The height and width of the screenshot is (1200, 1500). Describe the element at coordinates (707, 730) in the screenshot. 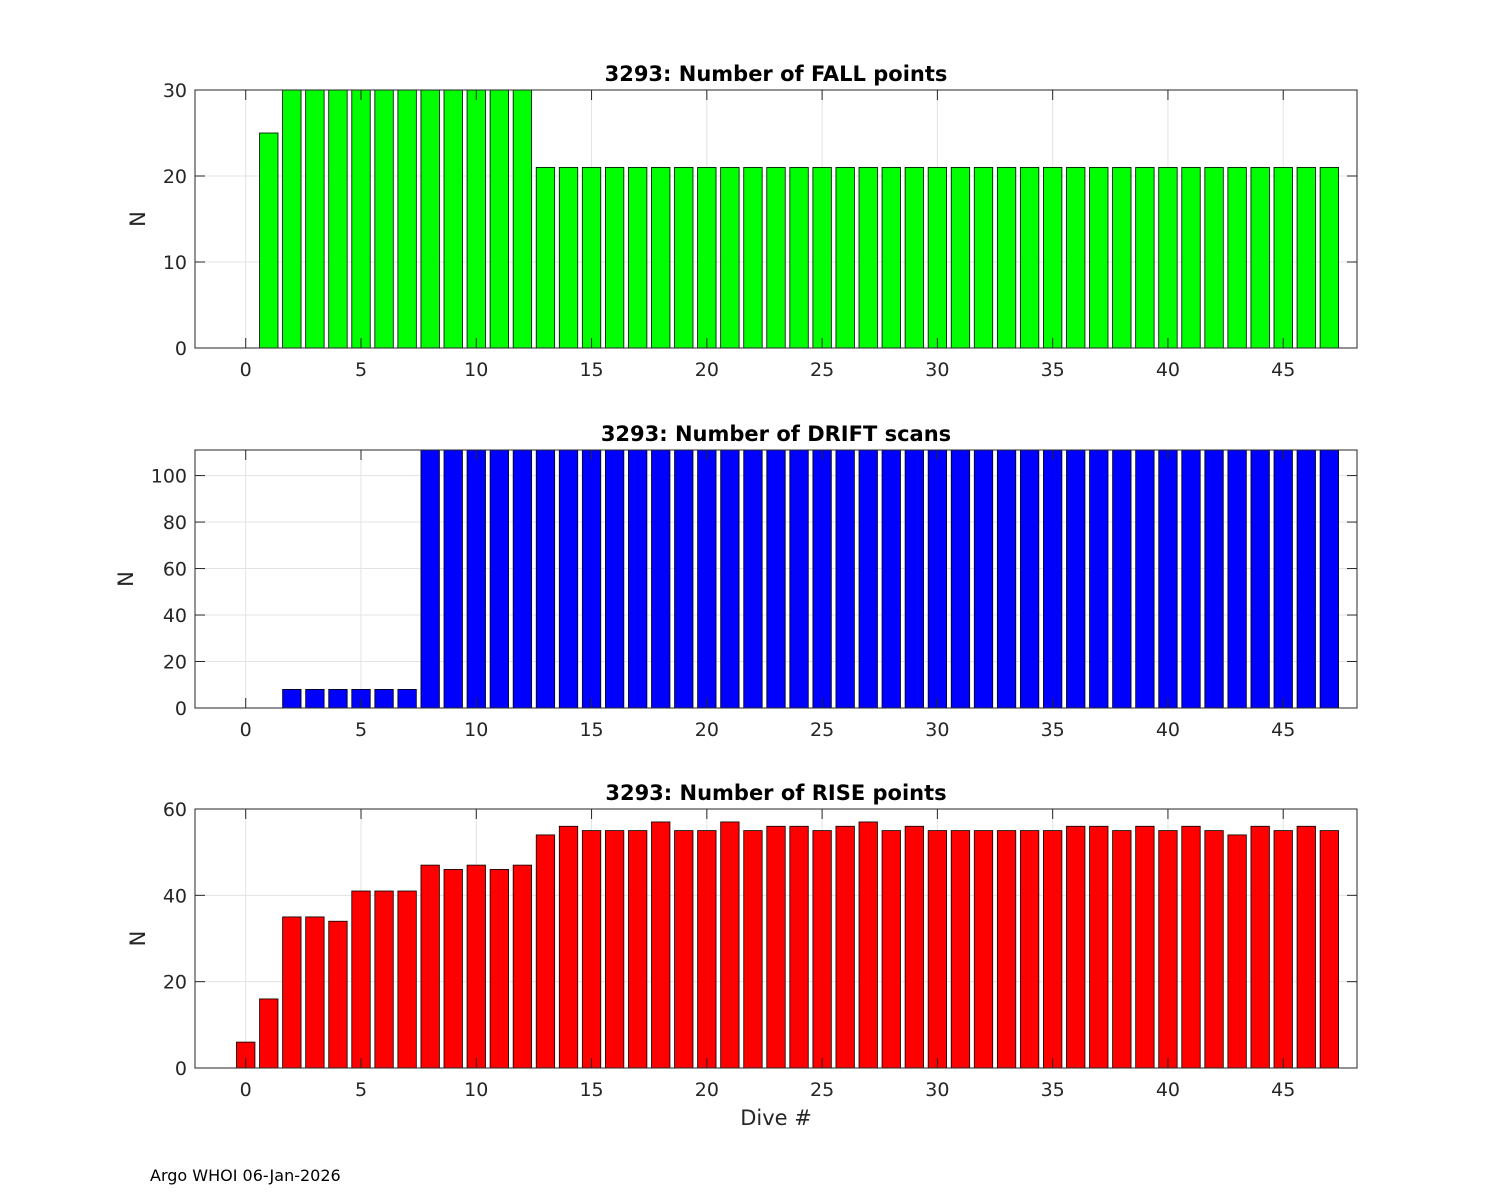

I see `x-tick-label: 20` at that location.